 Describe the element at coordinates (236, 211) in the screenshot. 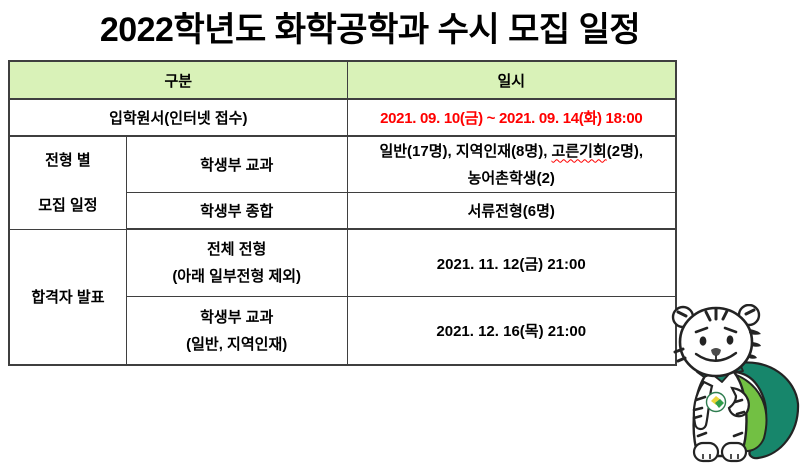

I see `jonghap-track-label: 학생부 종합` at that location.